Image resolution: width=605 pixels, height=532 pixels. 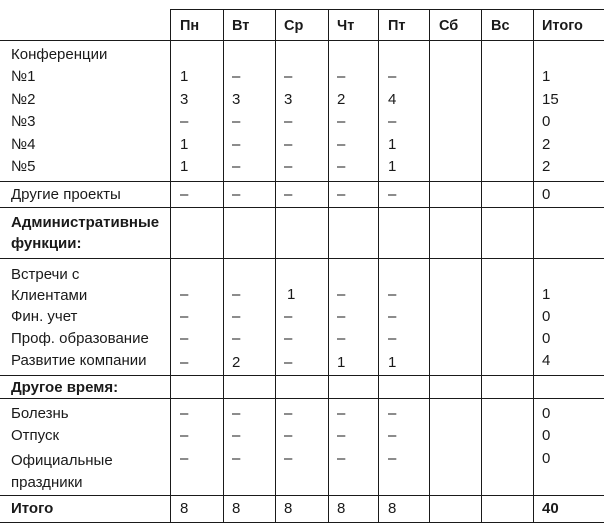 I want to click on cell-tue: 3, so click(x=236, y=99).